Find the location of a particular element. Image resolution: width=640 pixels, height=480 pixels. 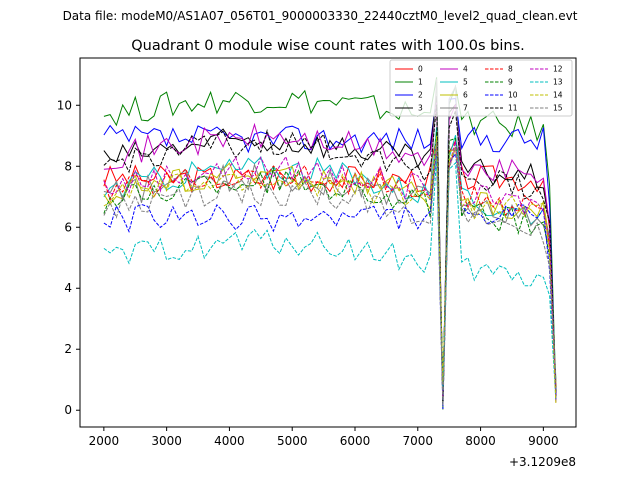

legend-label-10: 10 is located at coordinates (513, 95).